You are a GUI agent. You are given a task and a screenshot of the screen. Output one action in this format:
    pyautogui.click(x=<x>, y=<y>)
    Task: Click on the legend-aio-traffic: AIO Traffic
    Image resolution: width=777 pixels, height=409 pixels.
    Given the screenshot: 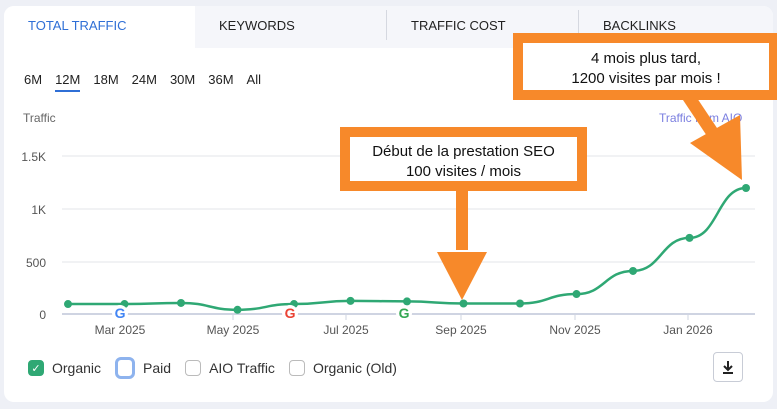 What is the action you would take?
    pyautogui.click(x=230, y=368)
    